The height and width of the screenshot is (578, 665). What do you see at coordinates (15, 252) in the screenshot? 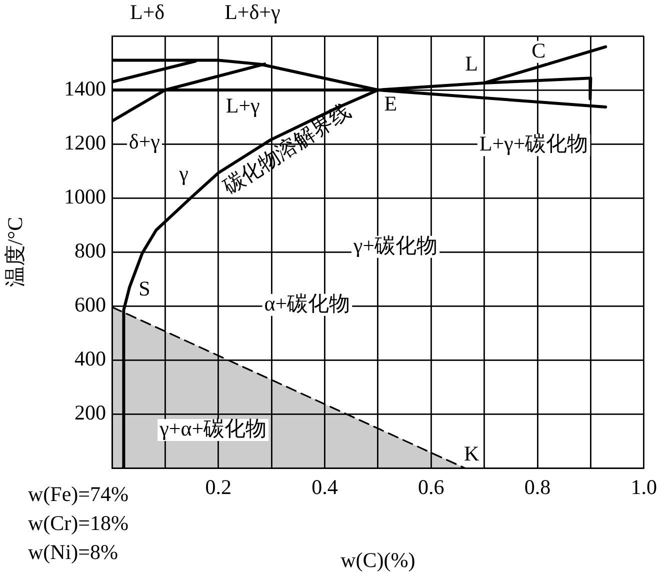
I see `y-axis-title: 温度/°C` at bounding box center [15, 252].